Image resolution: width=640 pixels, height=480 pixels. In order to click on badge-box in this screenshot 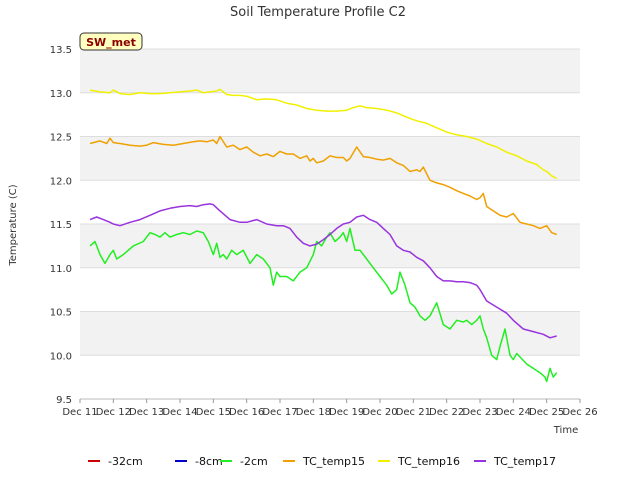, I will do `click(111, 41)`.